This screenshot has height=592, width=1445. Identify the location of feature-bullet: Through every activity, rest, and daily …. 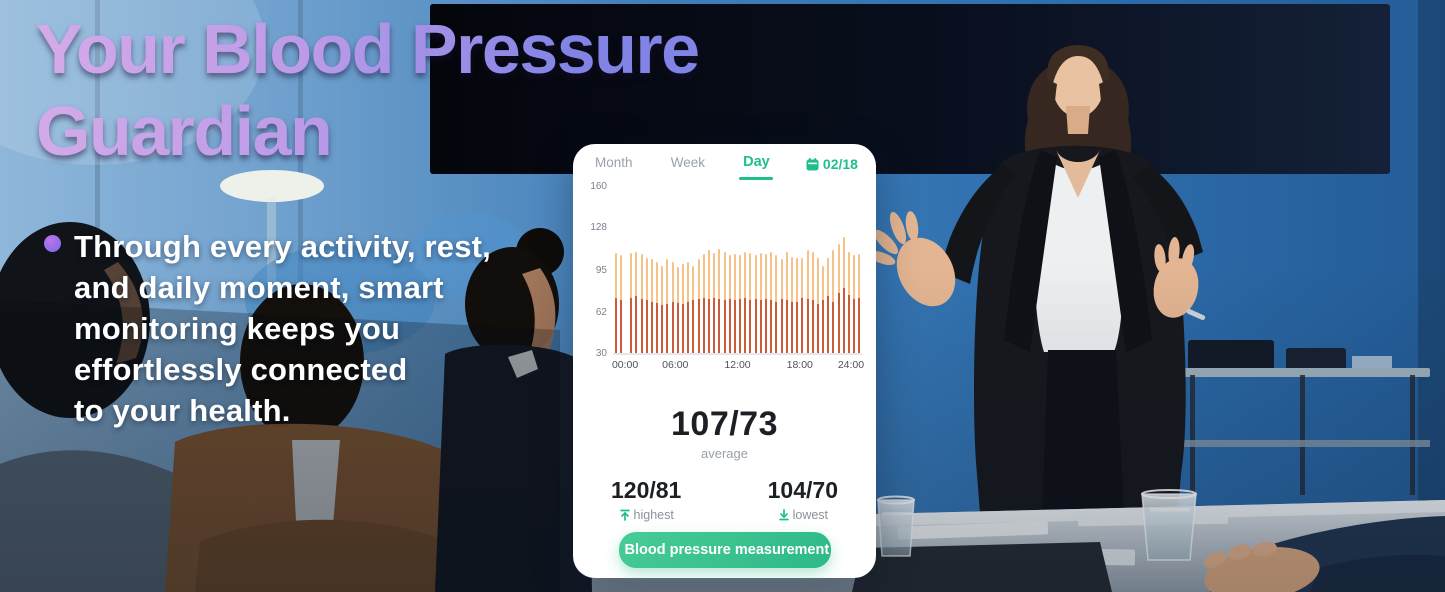
(267, 328).